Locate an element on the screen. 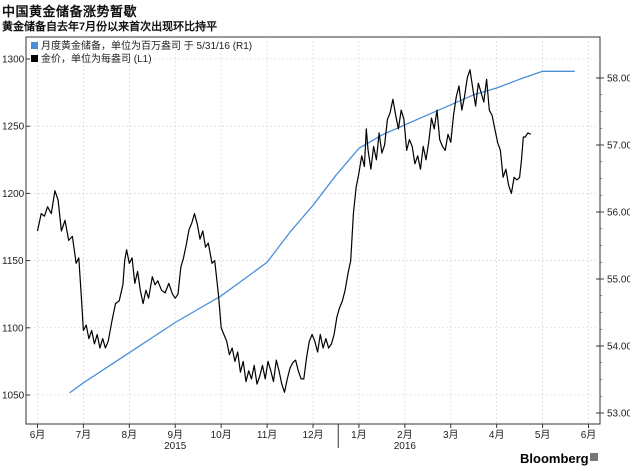  y-right-tick-label: 58.00 is located at coordinates (618, 79).